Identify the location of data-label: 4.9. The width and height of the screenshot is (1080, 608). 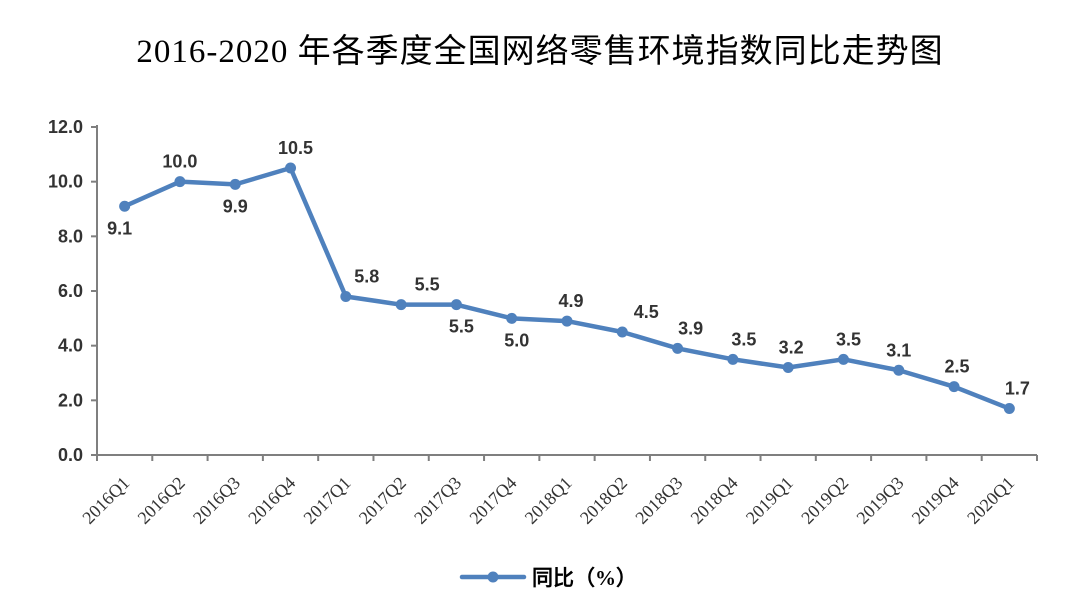
(570, 301).